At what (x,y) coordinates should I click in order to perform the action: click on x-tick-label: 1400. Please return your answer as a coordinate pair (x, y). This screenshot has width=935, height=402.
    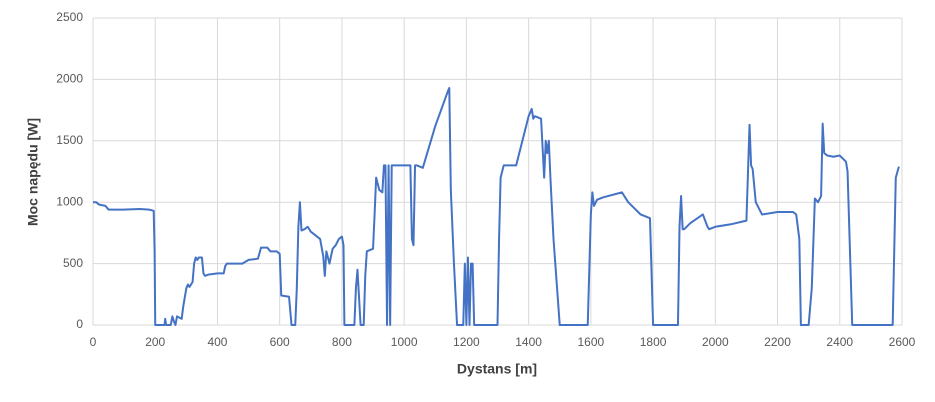
    Looking at the image, I should click on (528, 342).